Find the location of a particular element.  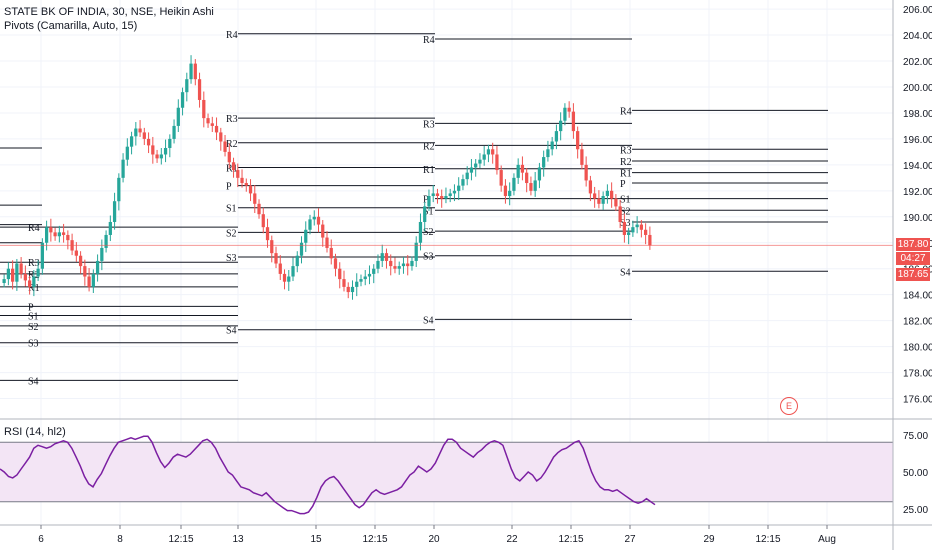

y-tick-label: 196.00 is located at coordinates (917, 140).